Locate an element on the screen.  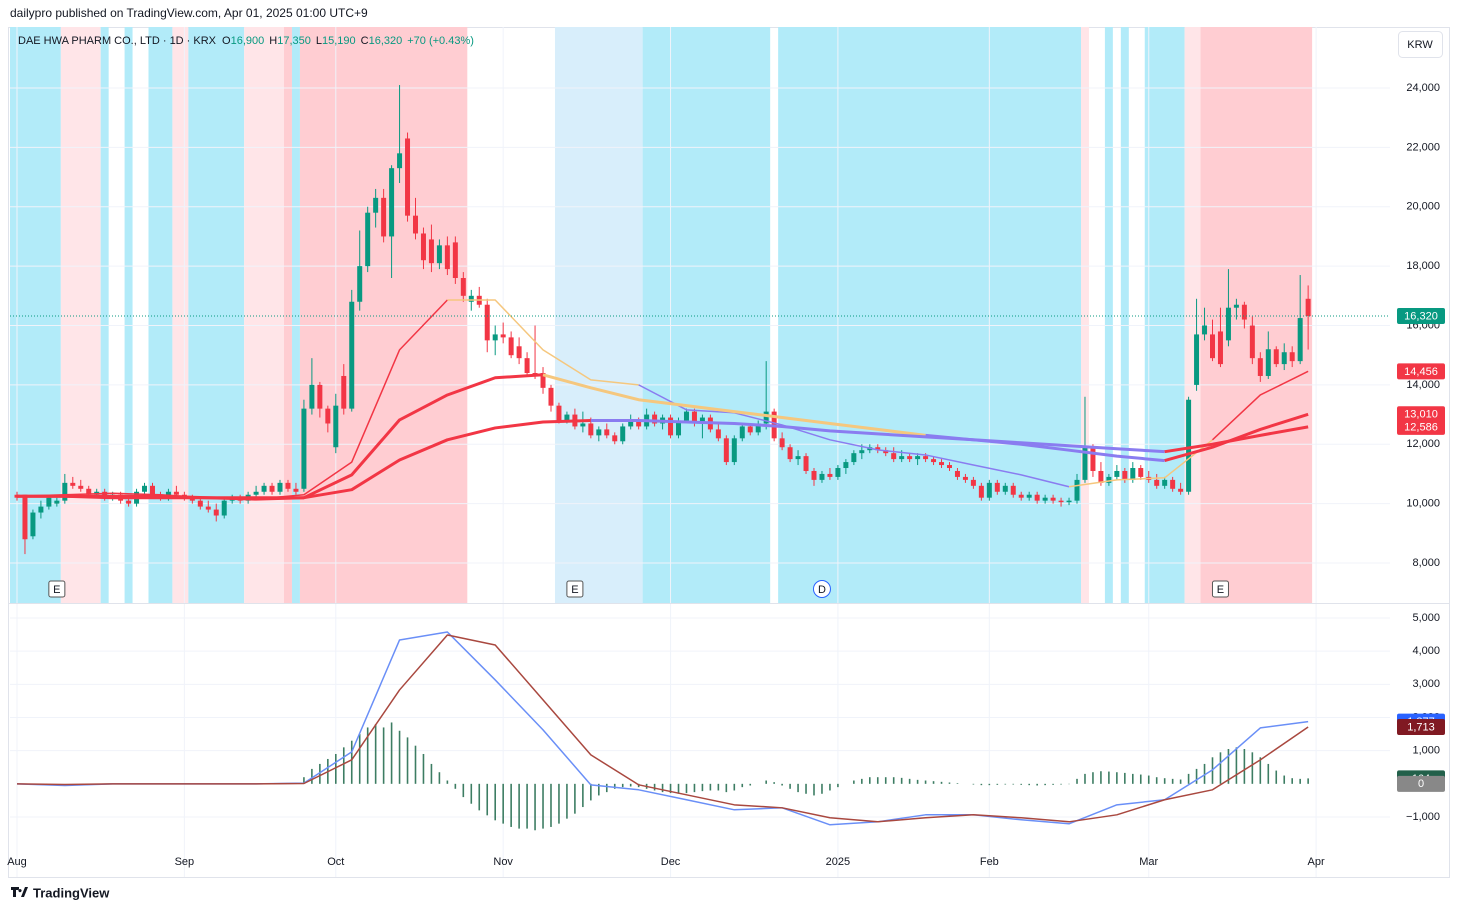
x-tick-label: Oct is located at coordinates (335, 862).